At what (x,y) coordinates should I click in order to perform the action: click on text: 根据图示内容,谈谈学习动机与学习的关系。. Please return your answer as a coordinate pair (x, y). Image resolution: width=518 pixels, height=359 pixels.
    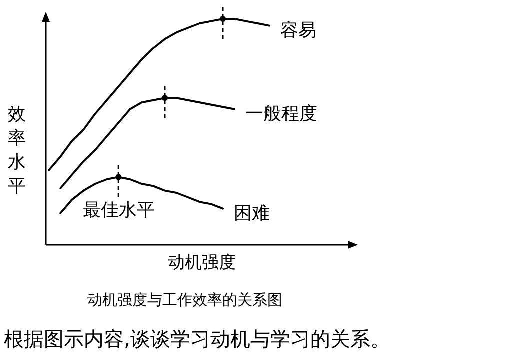
    Looking at the image, I should click on (197, 339).